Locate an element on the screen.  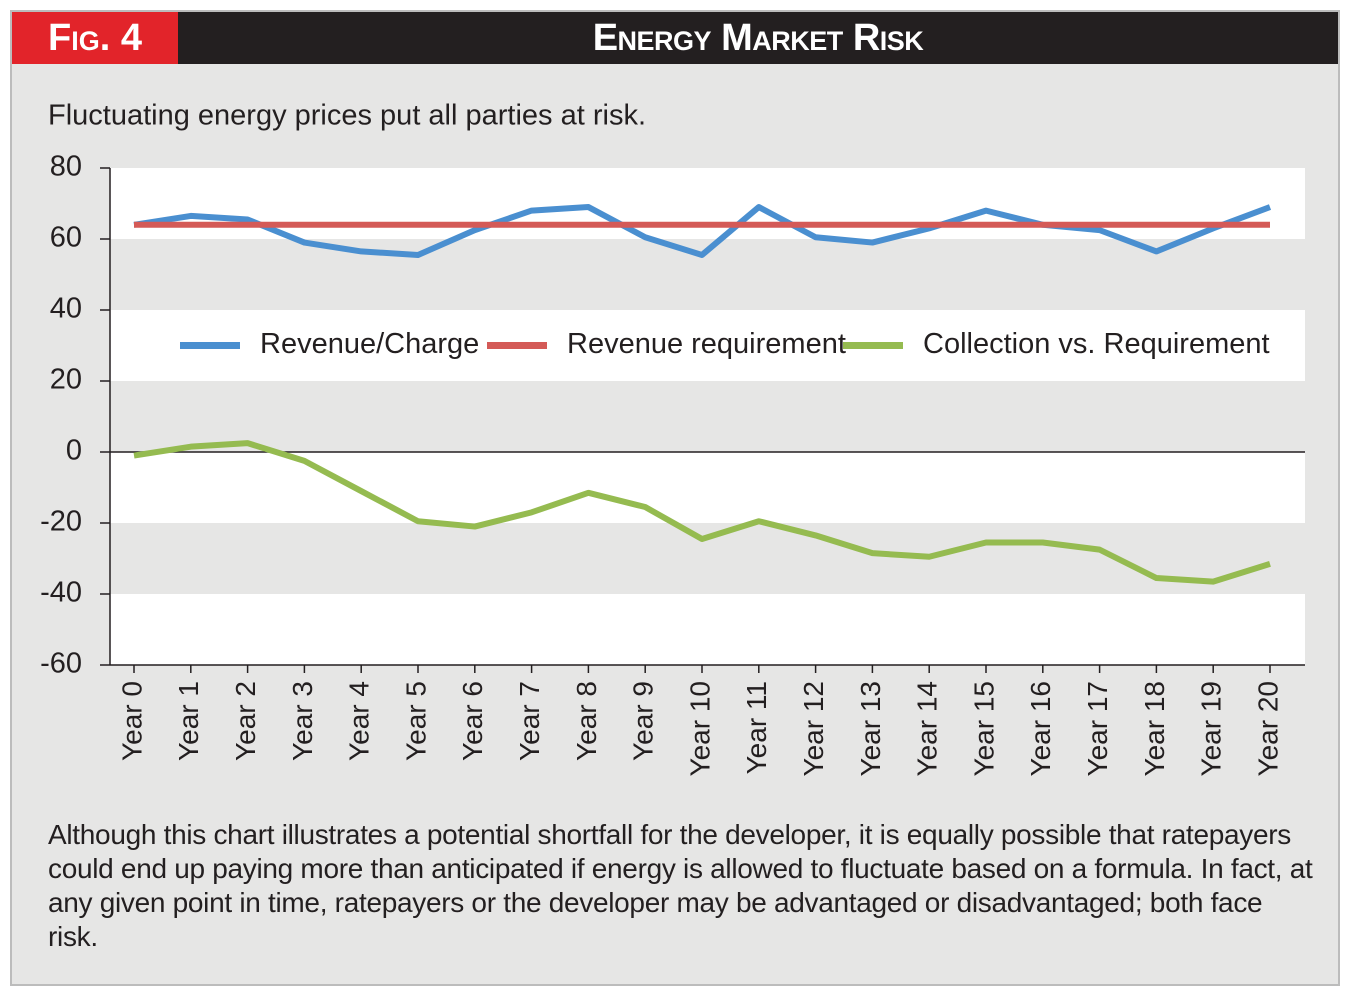
x-tick-label: Year 16 is located at coordinates (1040, 729).